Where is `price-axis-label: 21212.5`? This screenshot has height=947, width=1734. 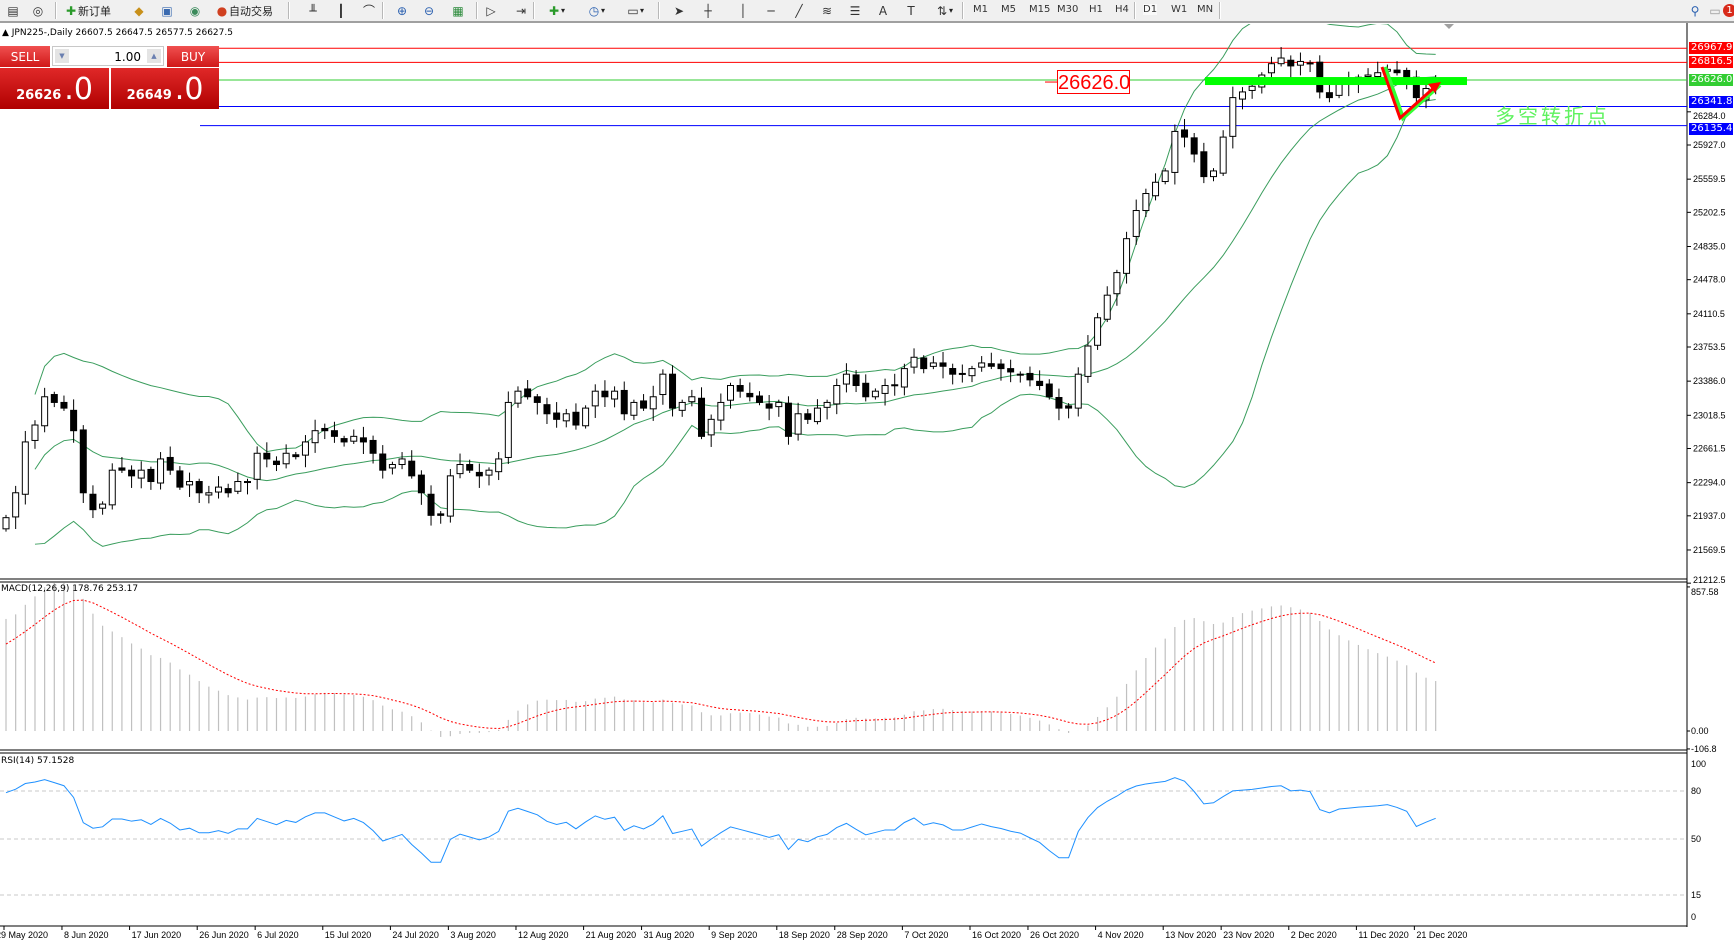
price-axis-label: 21212.5 is located at coordinates (1709, 580).